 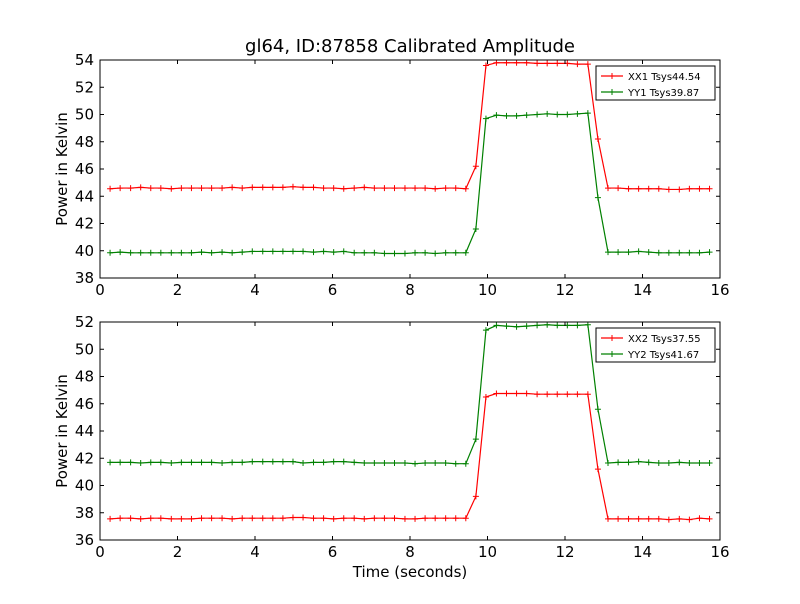 What do you see at coordinates (719, 290) in the screenshot?
I see `x-tick-label: 16` at bounding box center [719, 290].